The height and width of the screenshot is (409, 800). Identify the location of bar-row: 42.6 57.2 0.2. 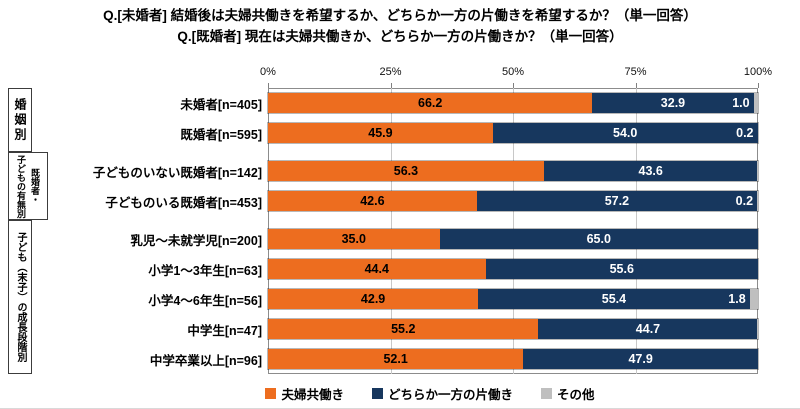
(513, 201).